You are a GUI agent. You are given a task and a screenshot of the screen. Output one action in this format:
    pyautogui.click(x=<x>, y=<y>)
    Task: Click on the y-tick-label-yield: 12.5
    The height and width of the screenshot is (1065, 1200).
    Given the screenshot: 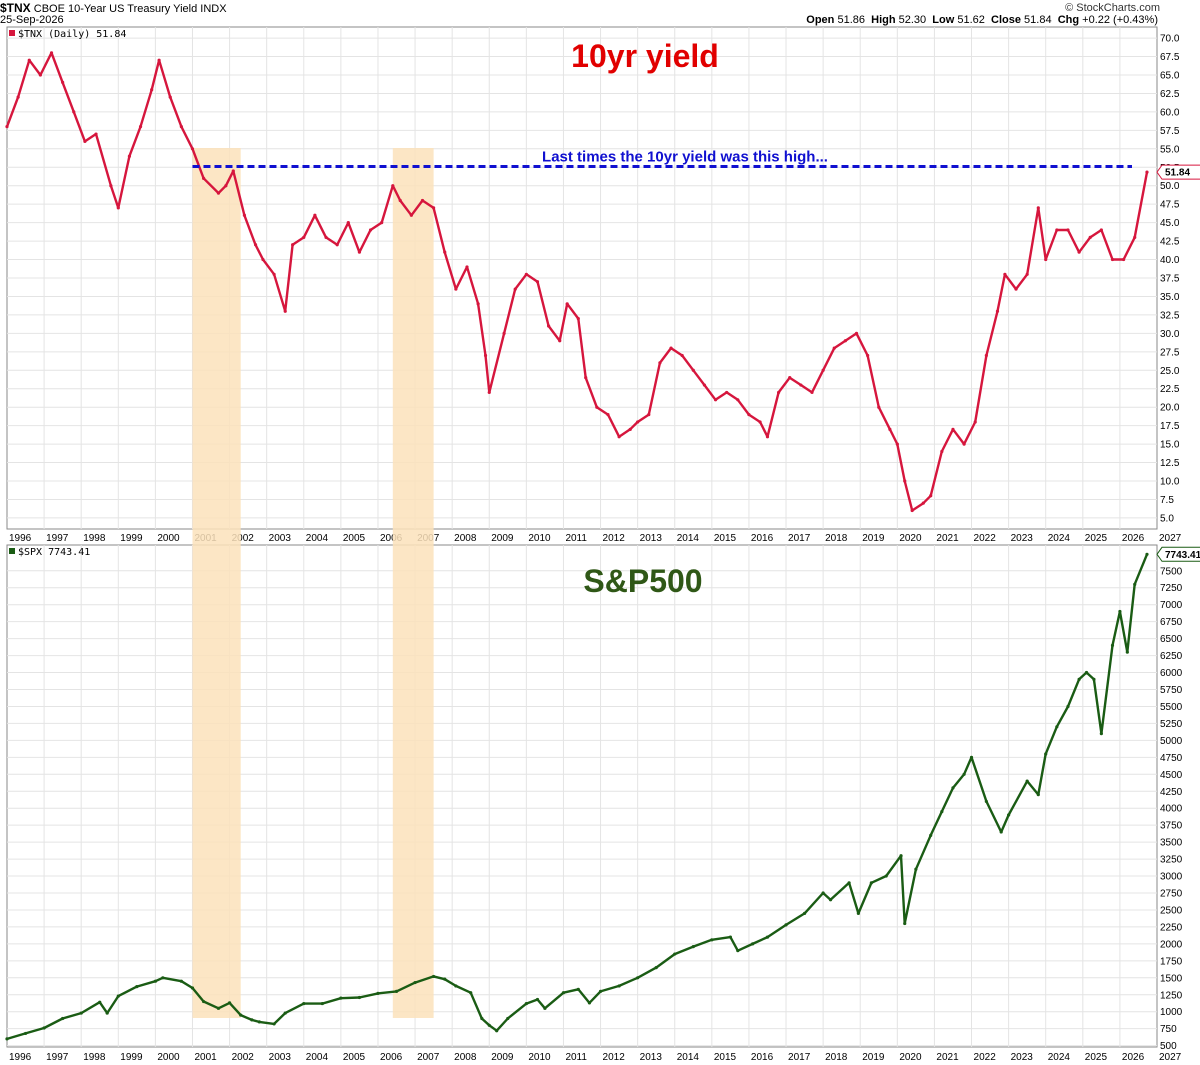 What is the action you would take?
    pyautogui.click(x=1170, y=463)
    